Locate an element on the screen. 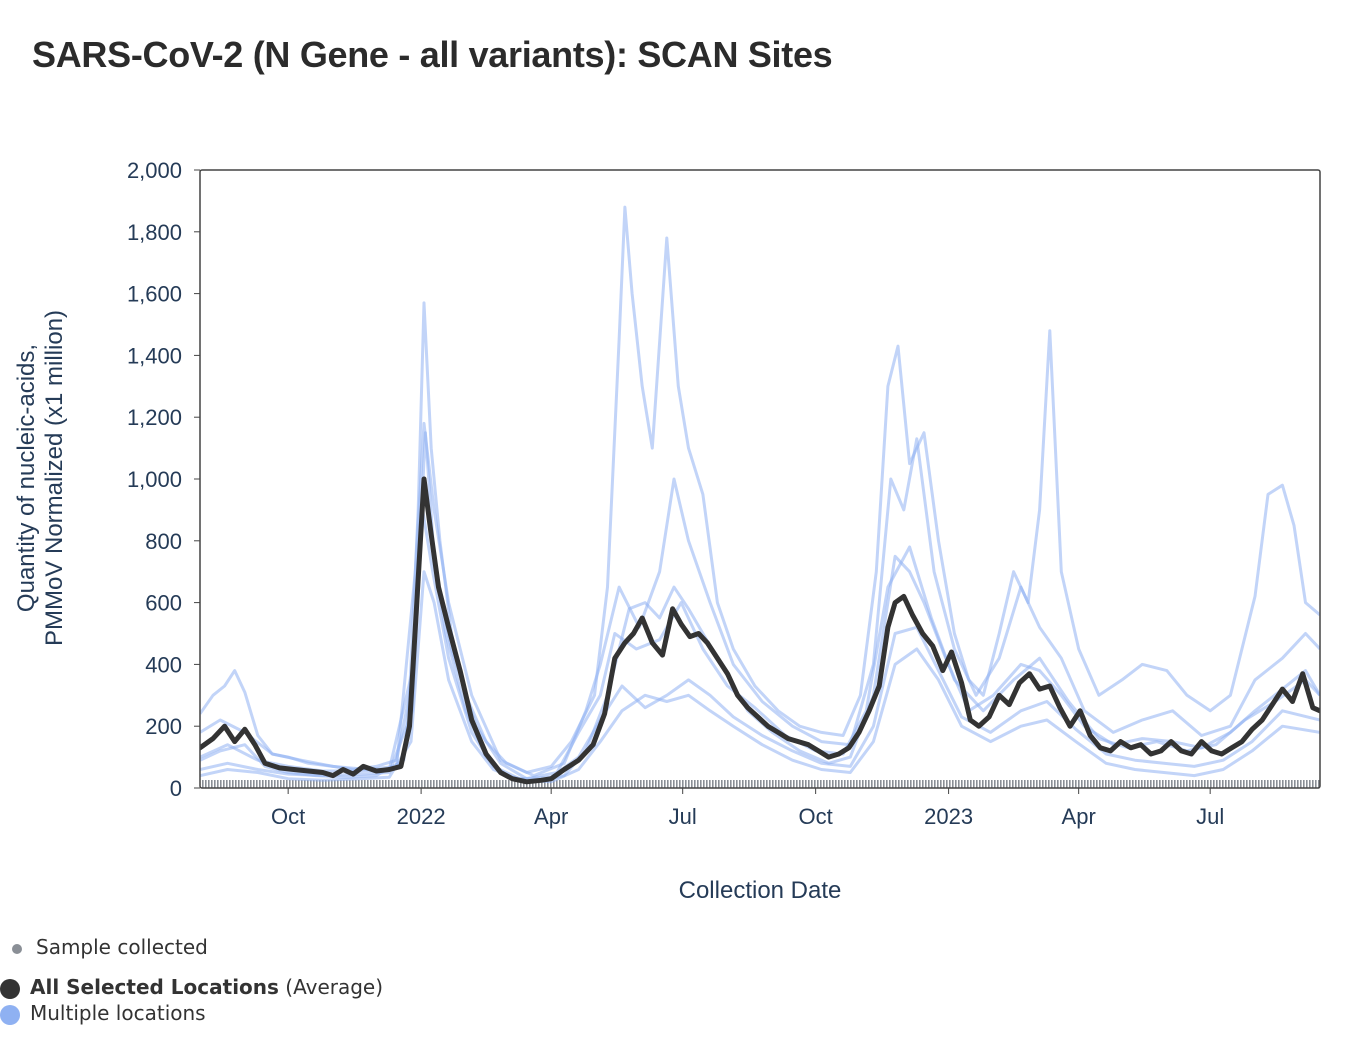 This screenshot has height=1040, width=1360. y-tick-label: 1,800 is located at coordinates (154, 232).